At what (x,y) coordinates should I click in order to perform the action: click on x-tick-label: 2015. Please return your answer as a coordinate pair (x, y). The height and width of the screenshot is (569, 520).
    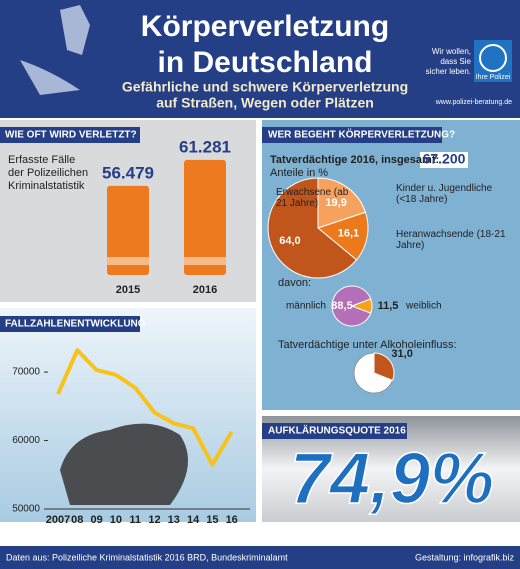
    Looking at the image, I should click on (128, 290).